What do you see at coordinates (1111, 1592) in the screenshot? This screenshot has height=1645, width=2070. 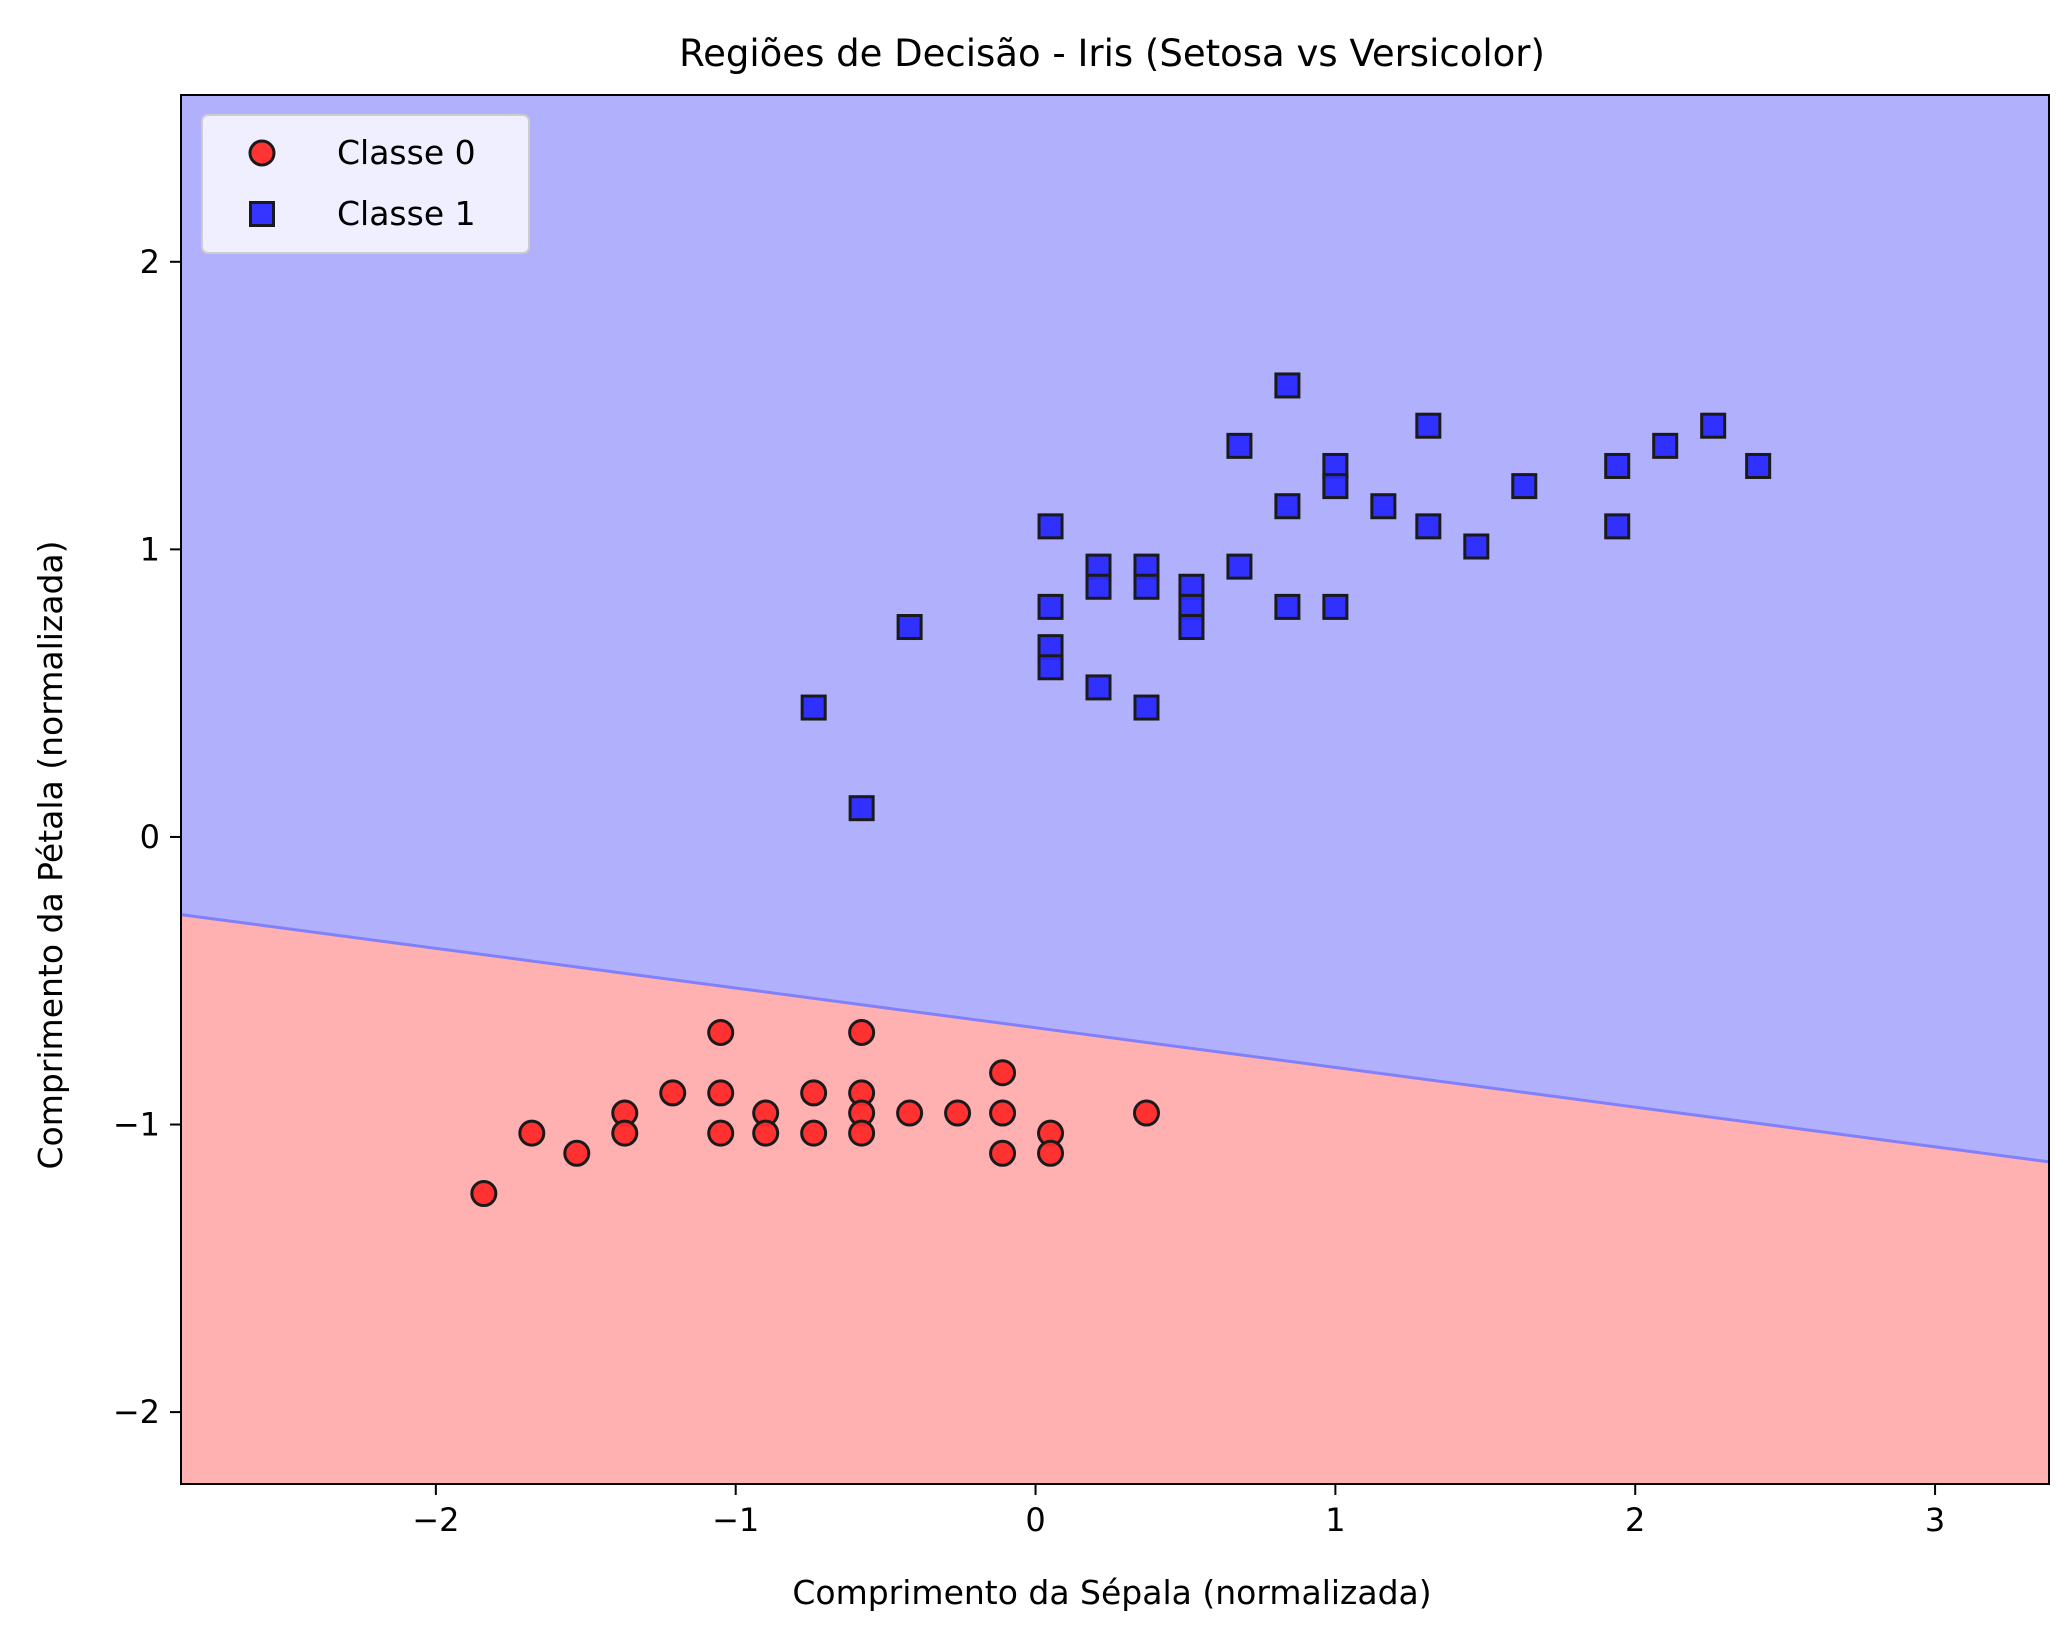 I see `x-axis-label: Comprimento da Sépala (normalizada)` at bounding box center [1111, 1592].